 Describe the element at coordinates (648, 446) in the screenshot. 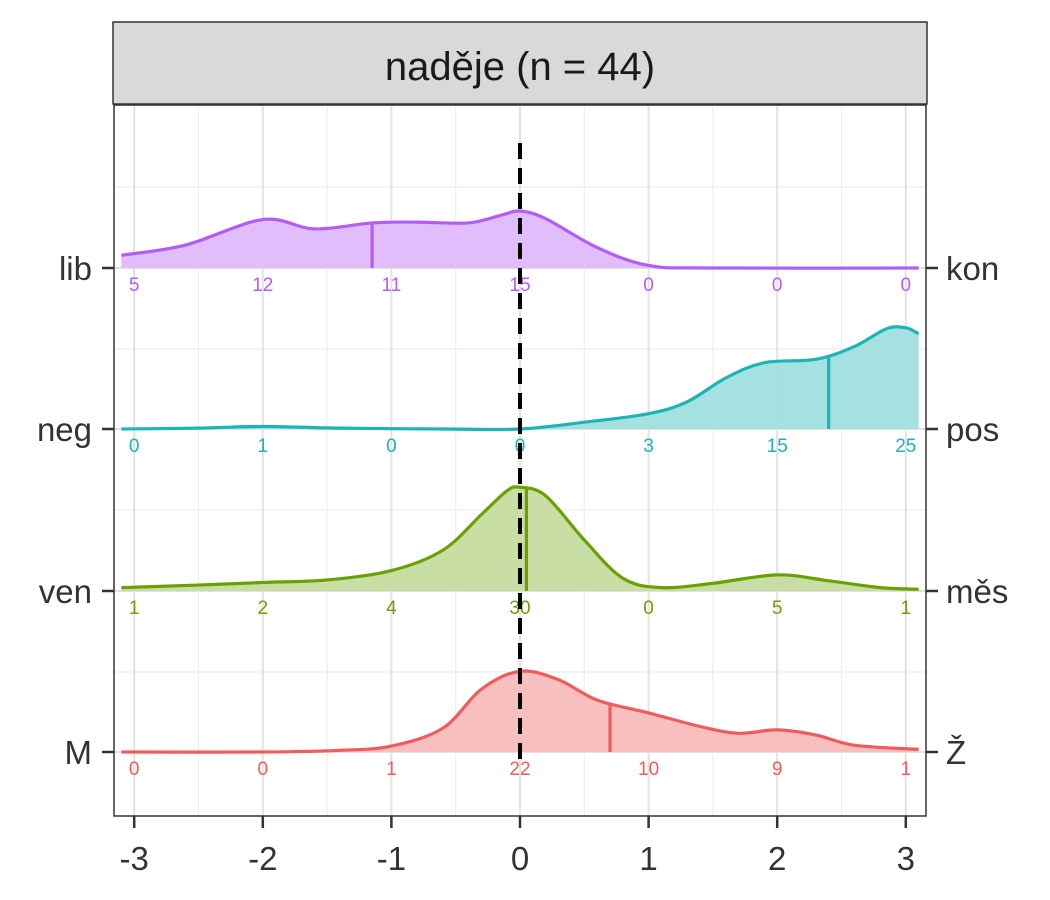

I see `count-label: 3` at that location.